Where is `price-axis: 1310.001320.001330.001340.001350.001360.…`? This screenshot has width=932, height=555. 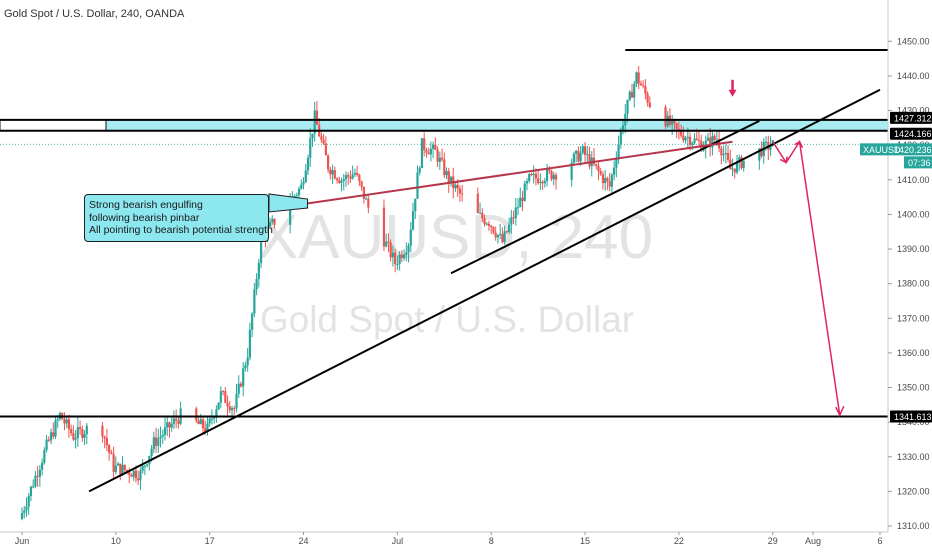 price-axis: 1310.001320.001330.001340.001350.001360.… is located at coordinates (909, 275).